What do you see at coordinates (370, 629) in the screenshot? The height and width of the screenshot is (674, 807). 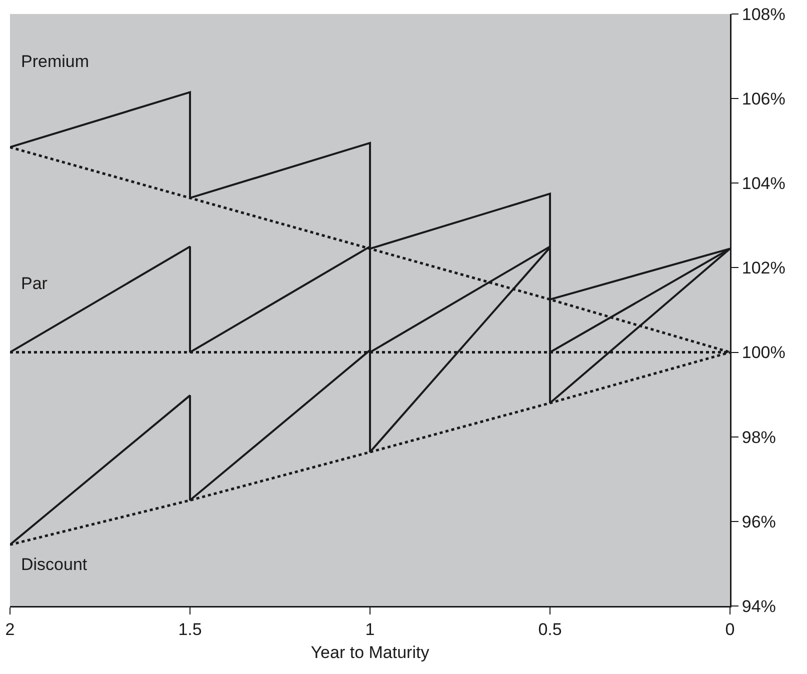 I see `x-tick-label: 1` at bounding box center [370, 629].